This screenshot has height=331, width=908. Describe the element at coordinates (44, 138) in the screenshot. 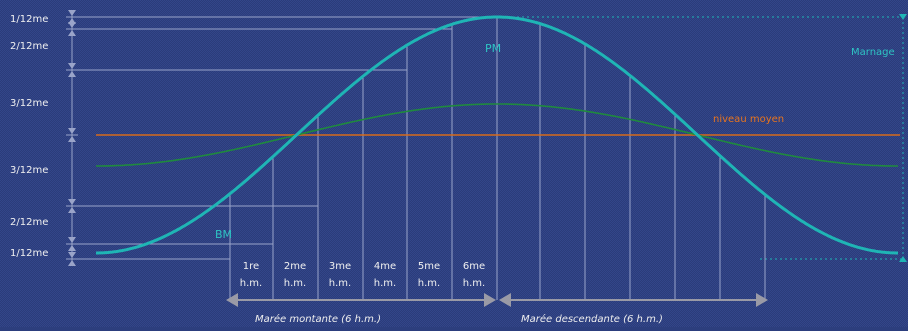

I see `left-scale: 1/12me 2/12me 3/12me 3/12me 2/12me 1/12me` at that location.